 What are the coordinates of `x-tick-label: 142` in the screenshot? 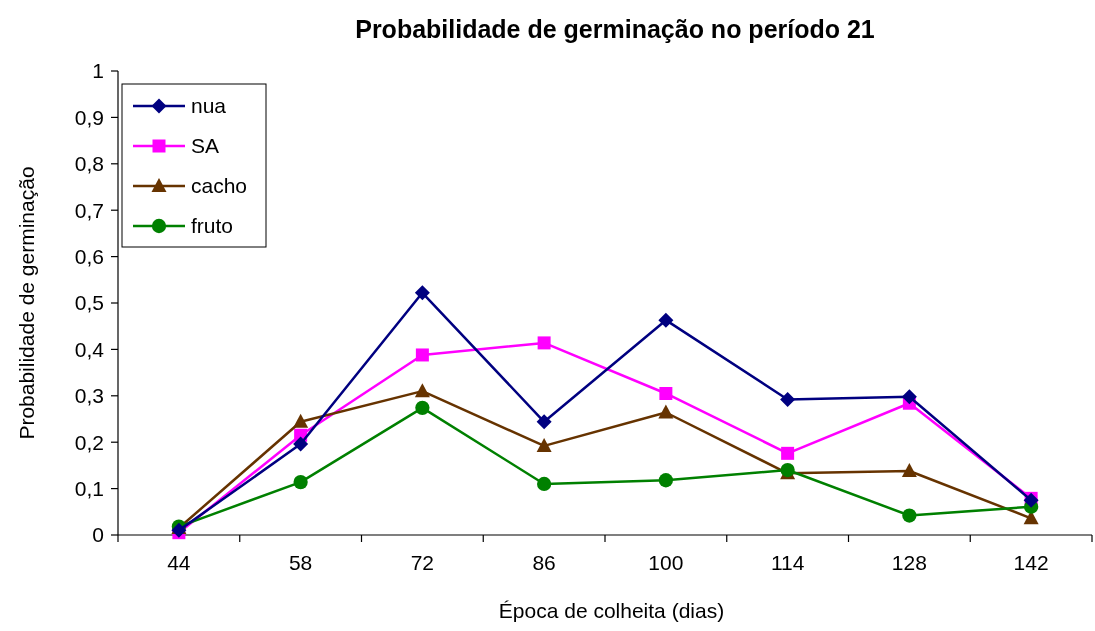 It's located at (1031, 562).